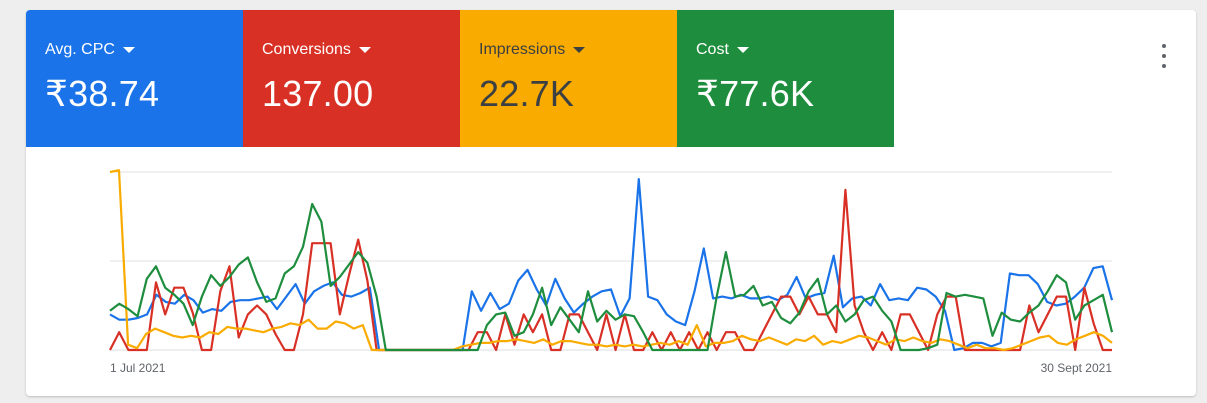 The width and height of the screenshot is (1207, 403). Describe the element at coordinates (755, 93) in the screenshot. I see `metric-value: ₹77.6K` at that location.